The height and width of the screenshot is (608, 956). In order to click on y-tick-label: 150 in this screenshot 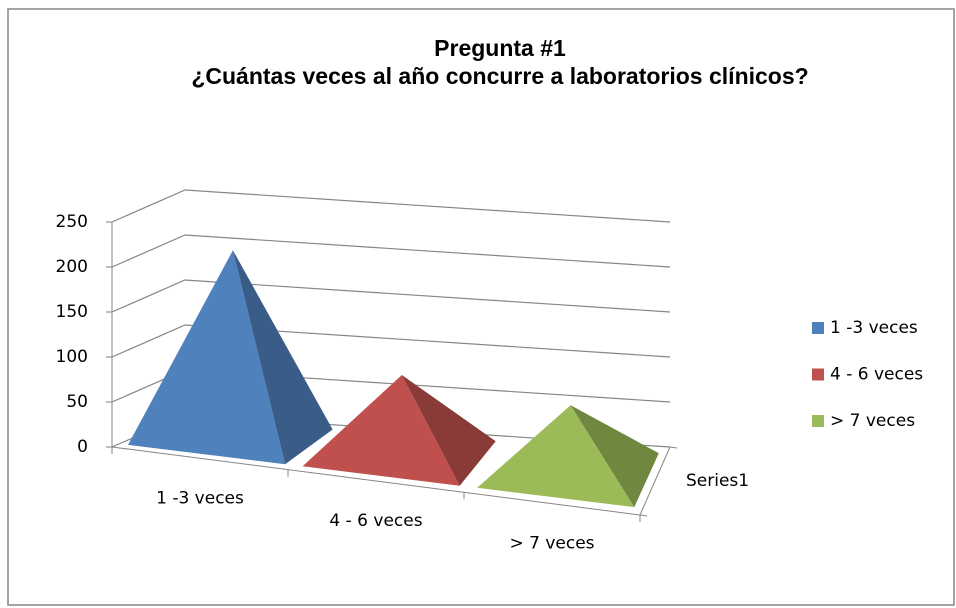, I will do `click(72, 312)`.